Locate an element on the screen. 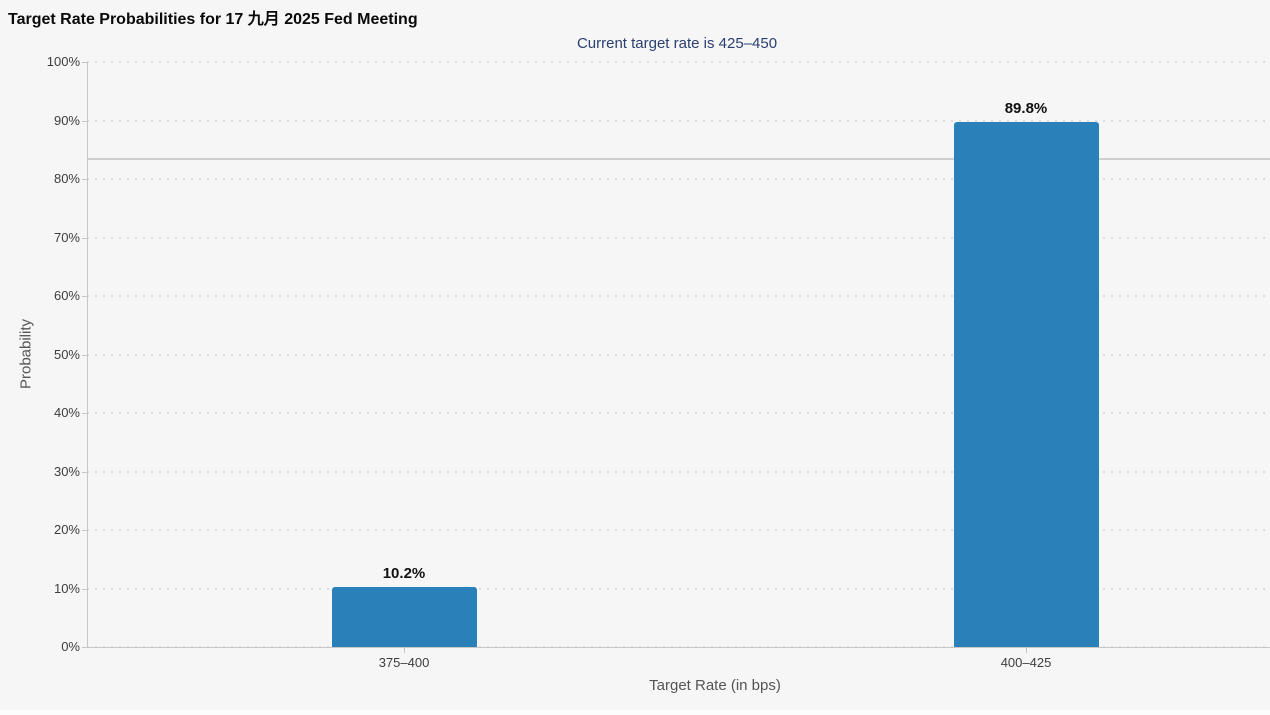  y-axis-line is located at coordinates (87, 354).